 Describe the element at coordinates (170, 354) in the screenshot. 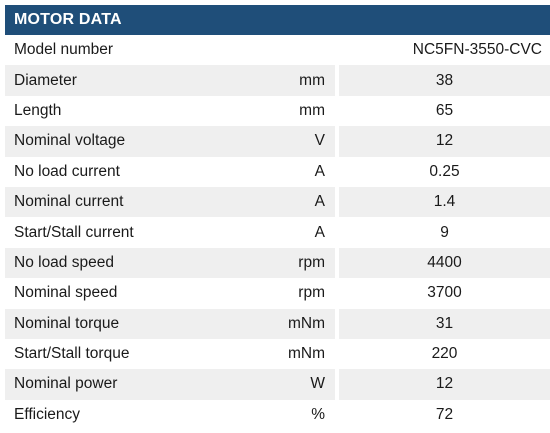

I see `row-label-cell: Start/Stall torque mNm` at that location.